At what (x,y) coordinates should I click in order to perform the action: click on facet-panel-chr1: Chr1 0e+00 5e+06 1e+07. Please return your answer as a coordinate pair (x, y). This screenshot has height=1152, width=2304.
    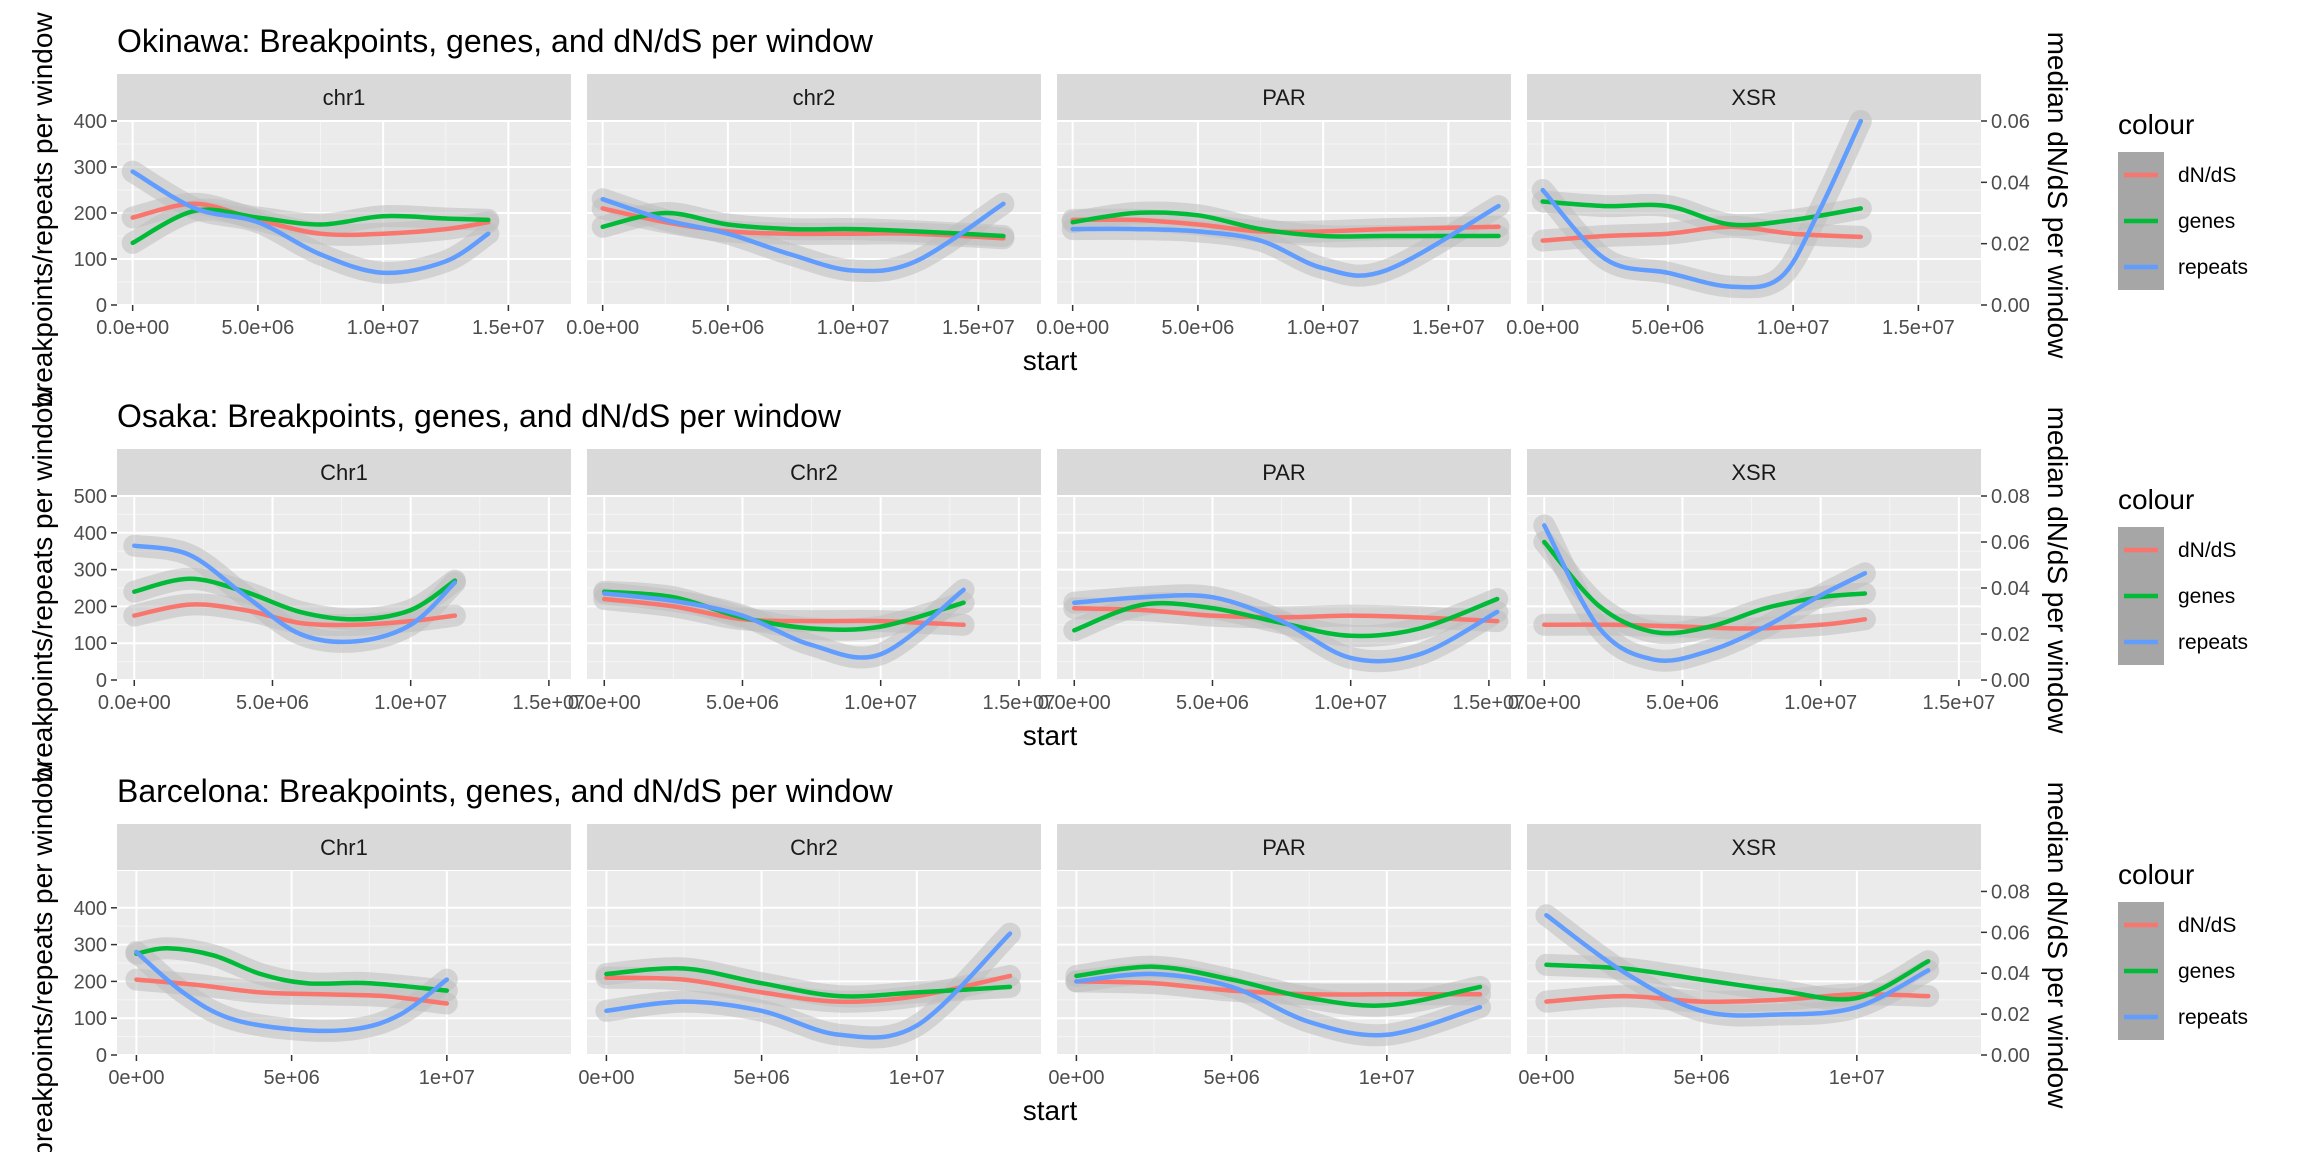
    Looking at the image, I should click on (339, 956).